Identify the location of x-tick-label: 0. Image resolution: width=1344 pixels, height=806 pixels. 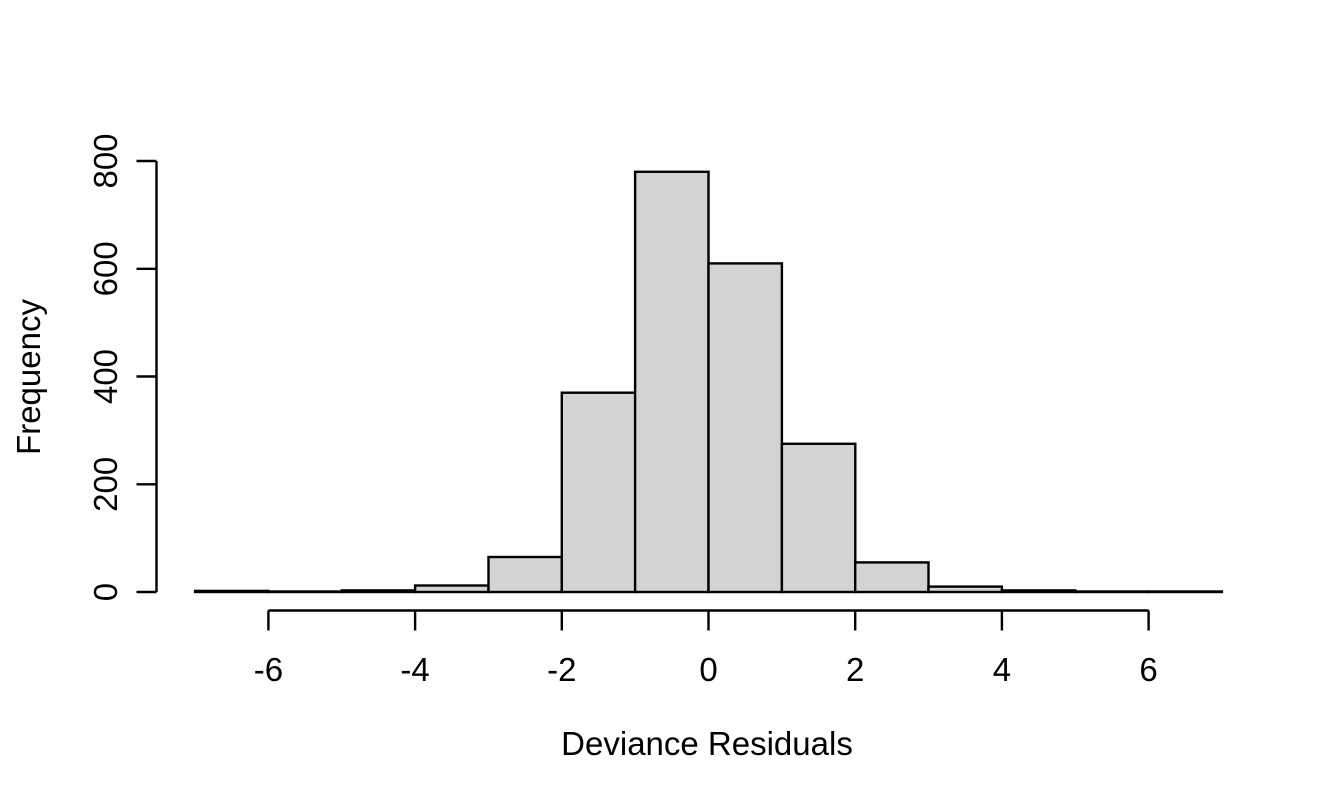
(708, 669).